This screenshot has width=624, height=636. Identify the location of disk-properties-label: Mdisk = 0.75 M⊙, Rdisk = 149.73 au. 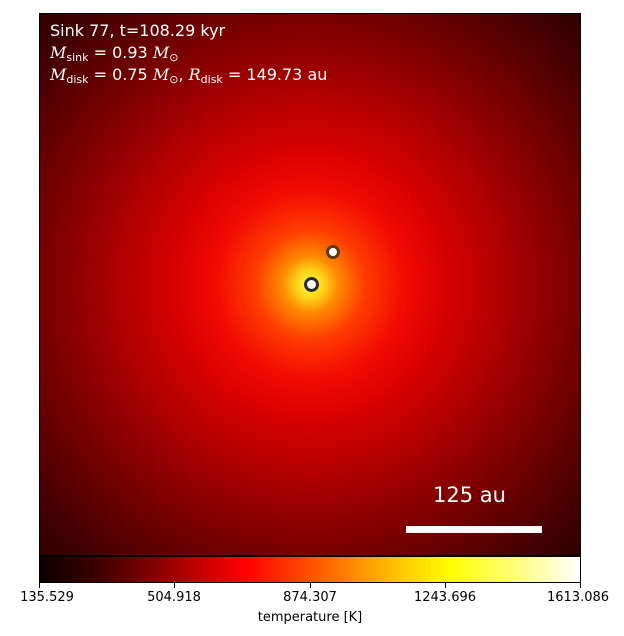
(189, 75).